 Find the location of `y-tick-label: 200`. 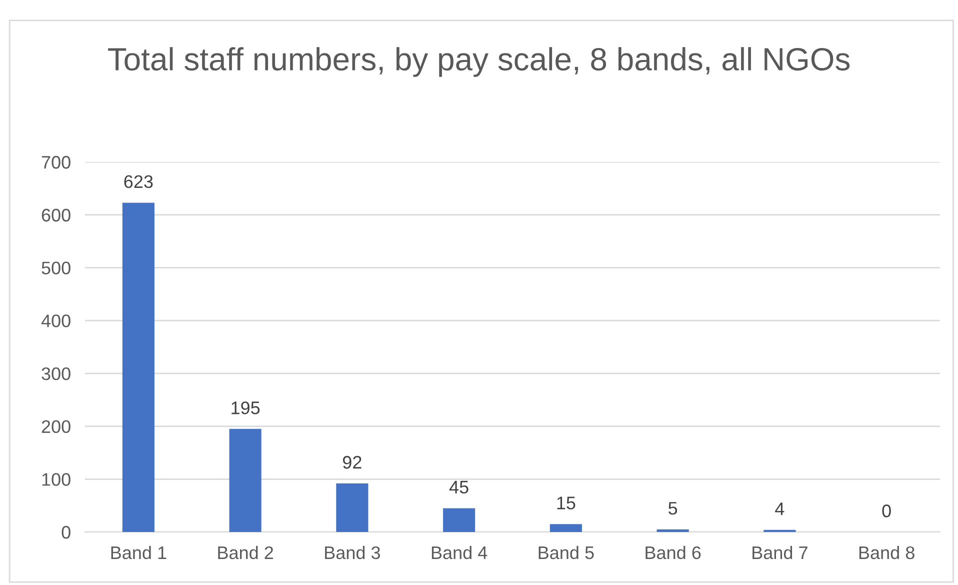

y-tick-label: 200 is located at coordinates (56, 427).